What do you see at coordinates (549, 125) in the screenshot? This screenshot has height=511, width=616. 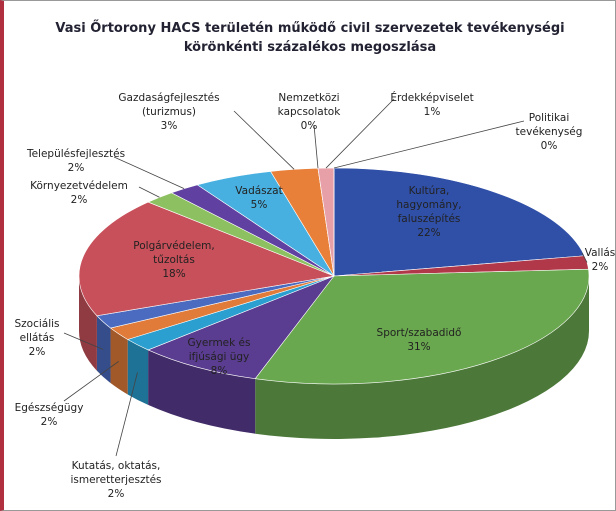 I see `category-label: Politikai tevékenység` at bounding box center [549, 125].